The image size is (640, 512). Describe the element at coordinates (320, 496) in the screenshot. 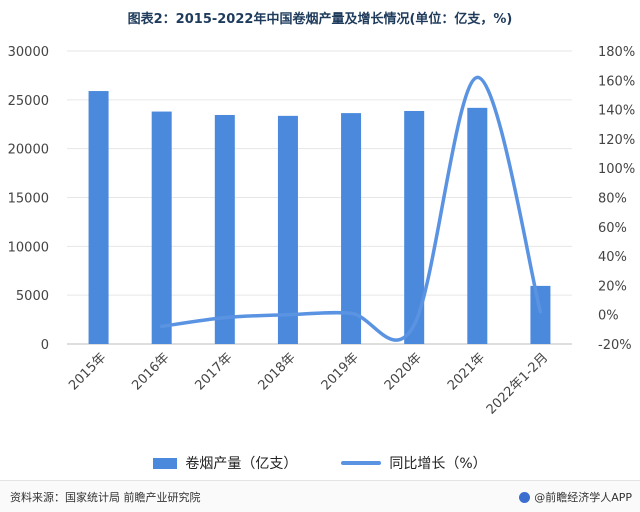

I see `footer: 资料来源：国家统计局 前瞻产业研究院 @前瞻经济学人APP` at that location.